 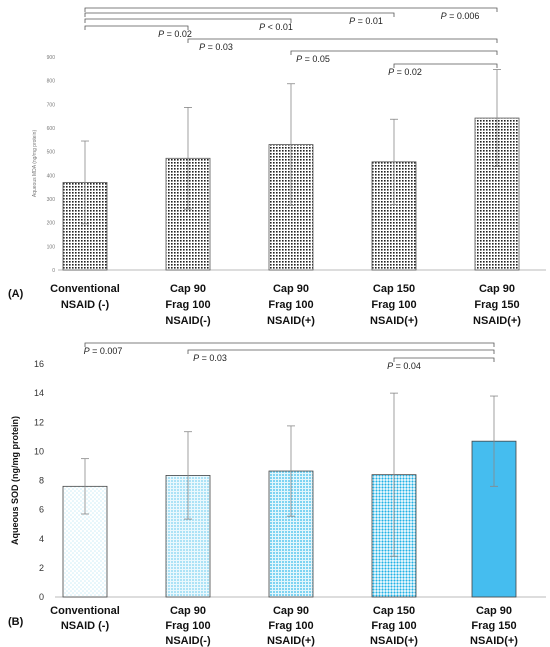 What do you see at coordinates (51, 105) in the screenshot?
I see `y-tick-label: 700` at bounding box center [51, 105].